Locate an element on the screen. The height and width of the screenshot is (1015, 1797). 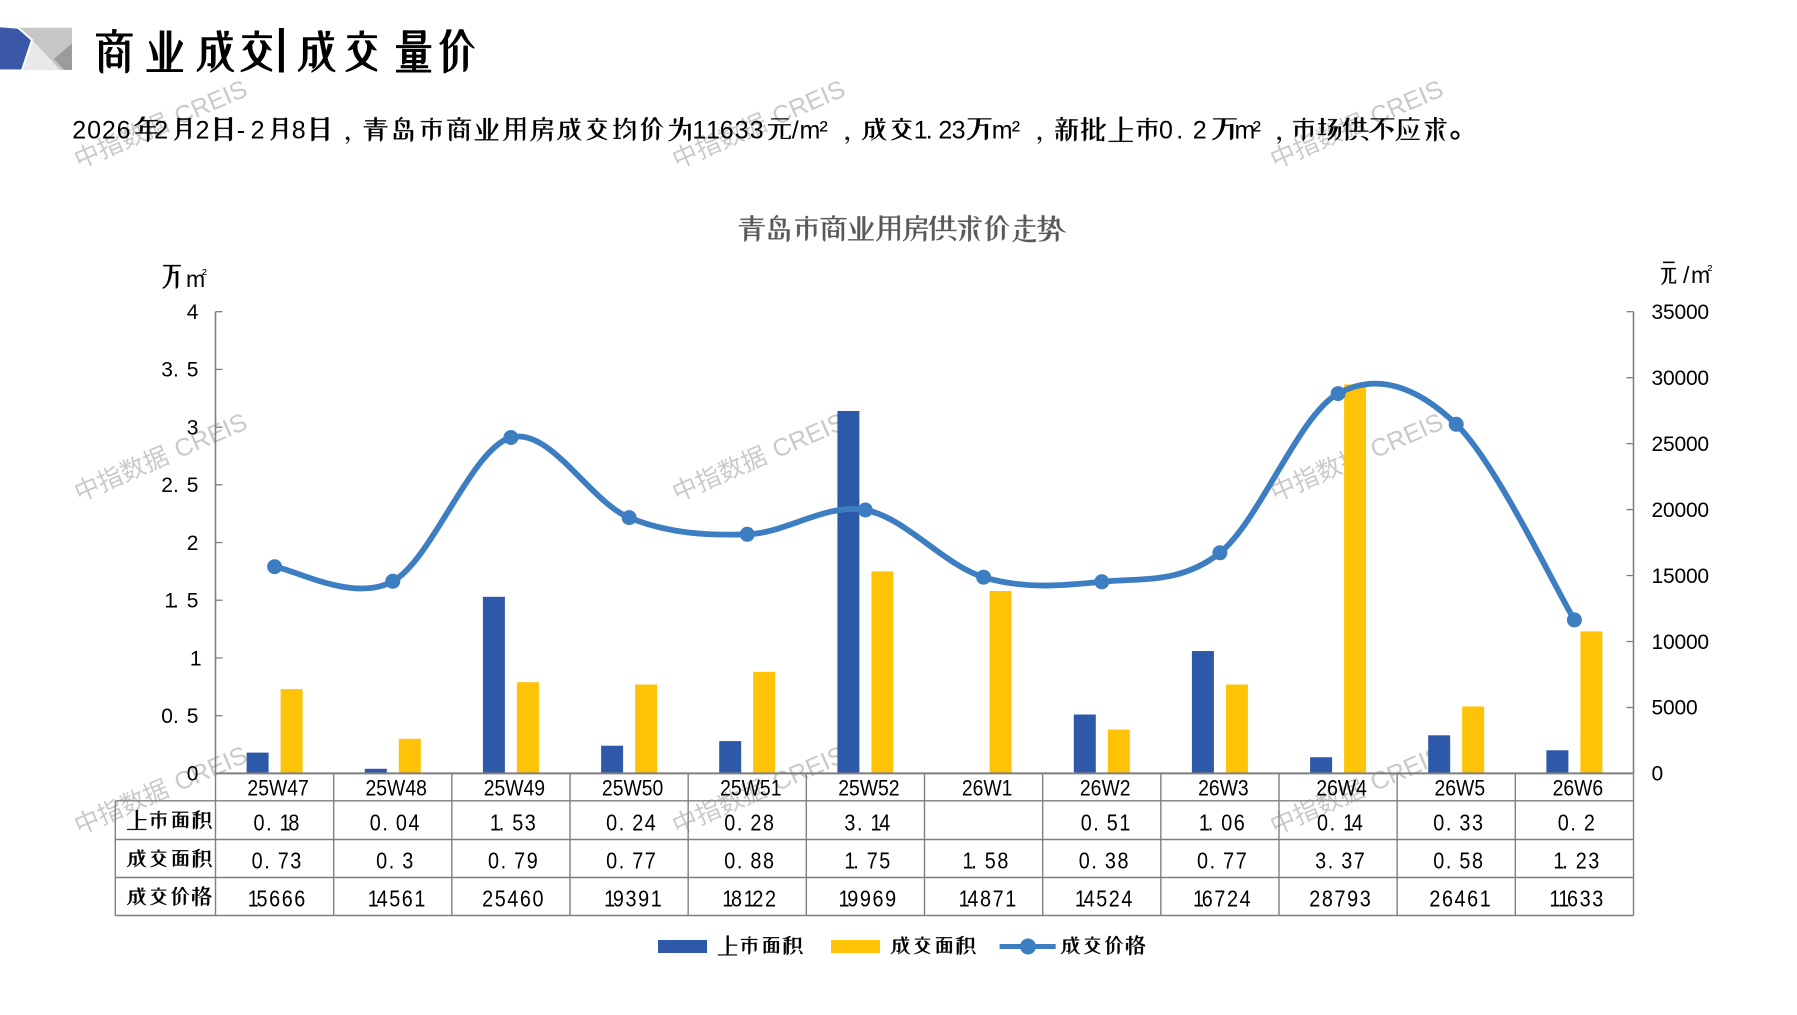
svg-text: 25W51 is located at coordinates (750, 788).